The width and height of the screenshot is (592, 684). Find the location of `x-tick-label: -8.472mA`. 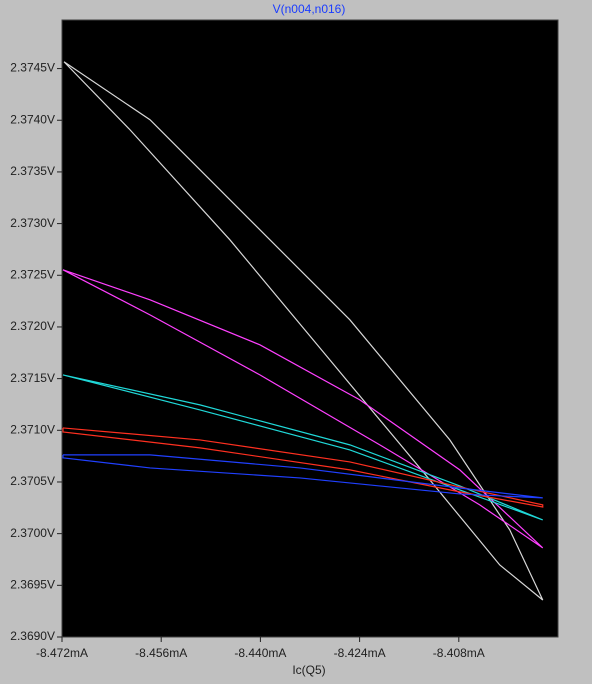

x-tick-label: -8.472mA is located at coordinates (62, 653).